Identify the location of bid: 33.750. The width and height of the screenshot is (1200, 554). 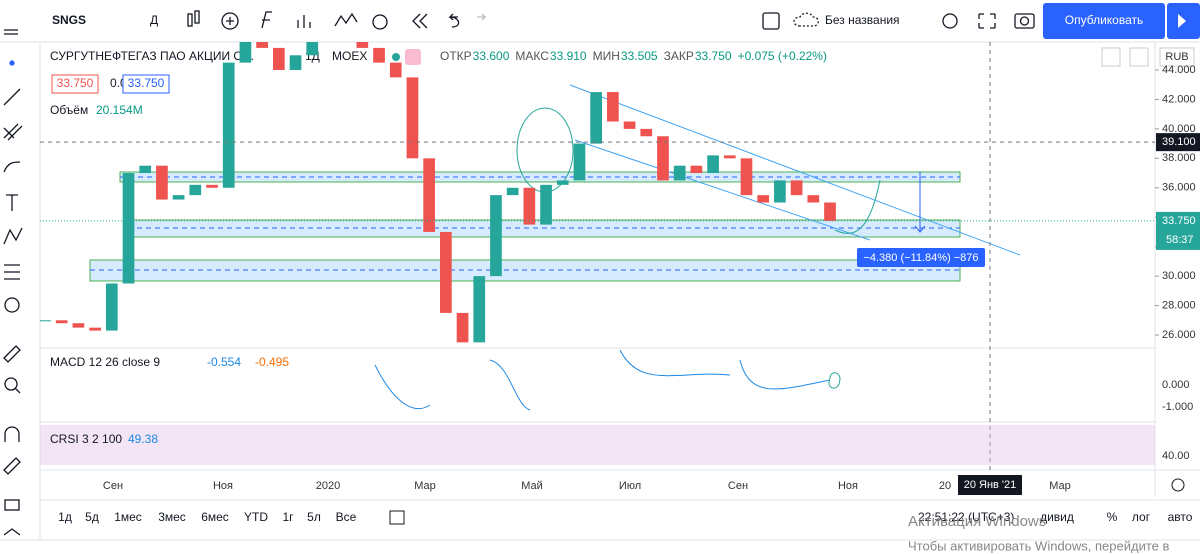
(75, 83).